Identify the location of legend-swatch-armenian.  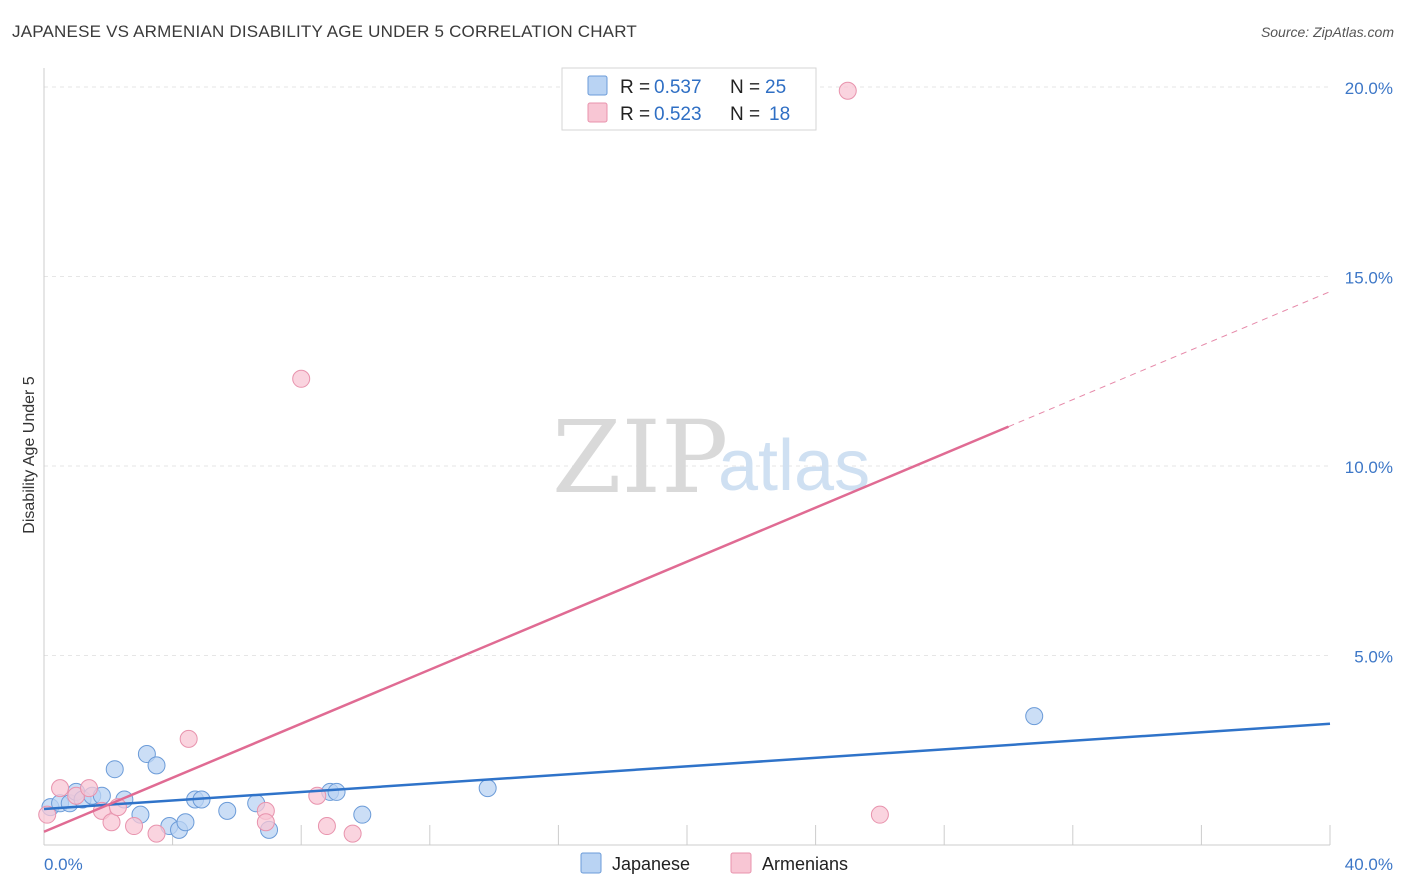
(597, 112).